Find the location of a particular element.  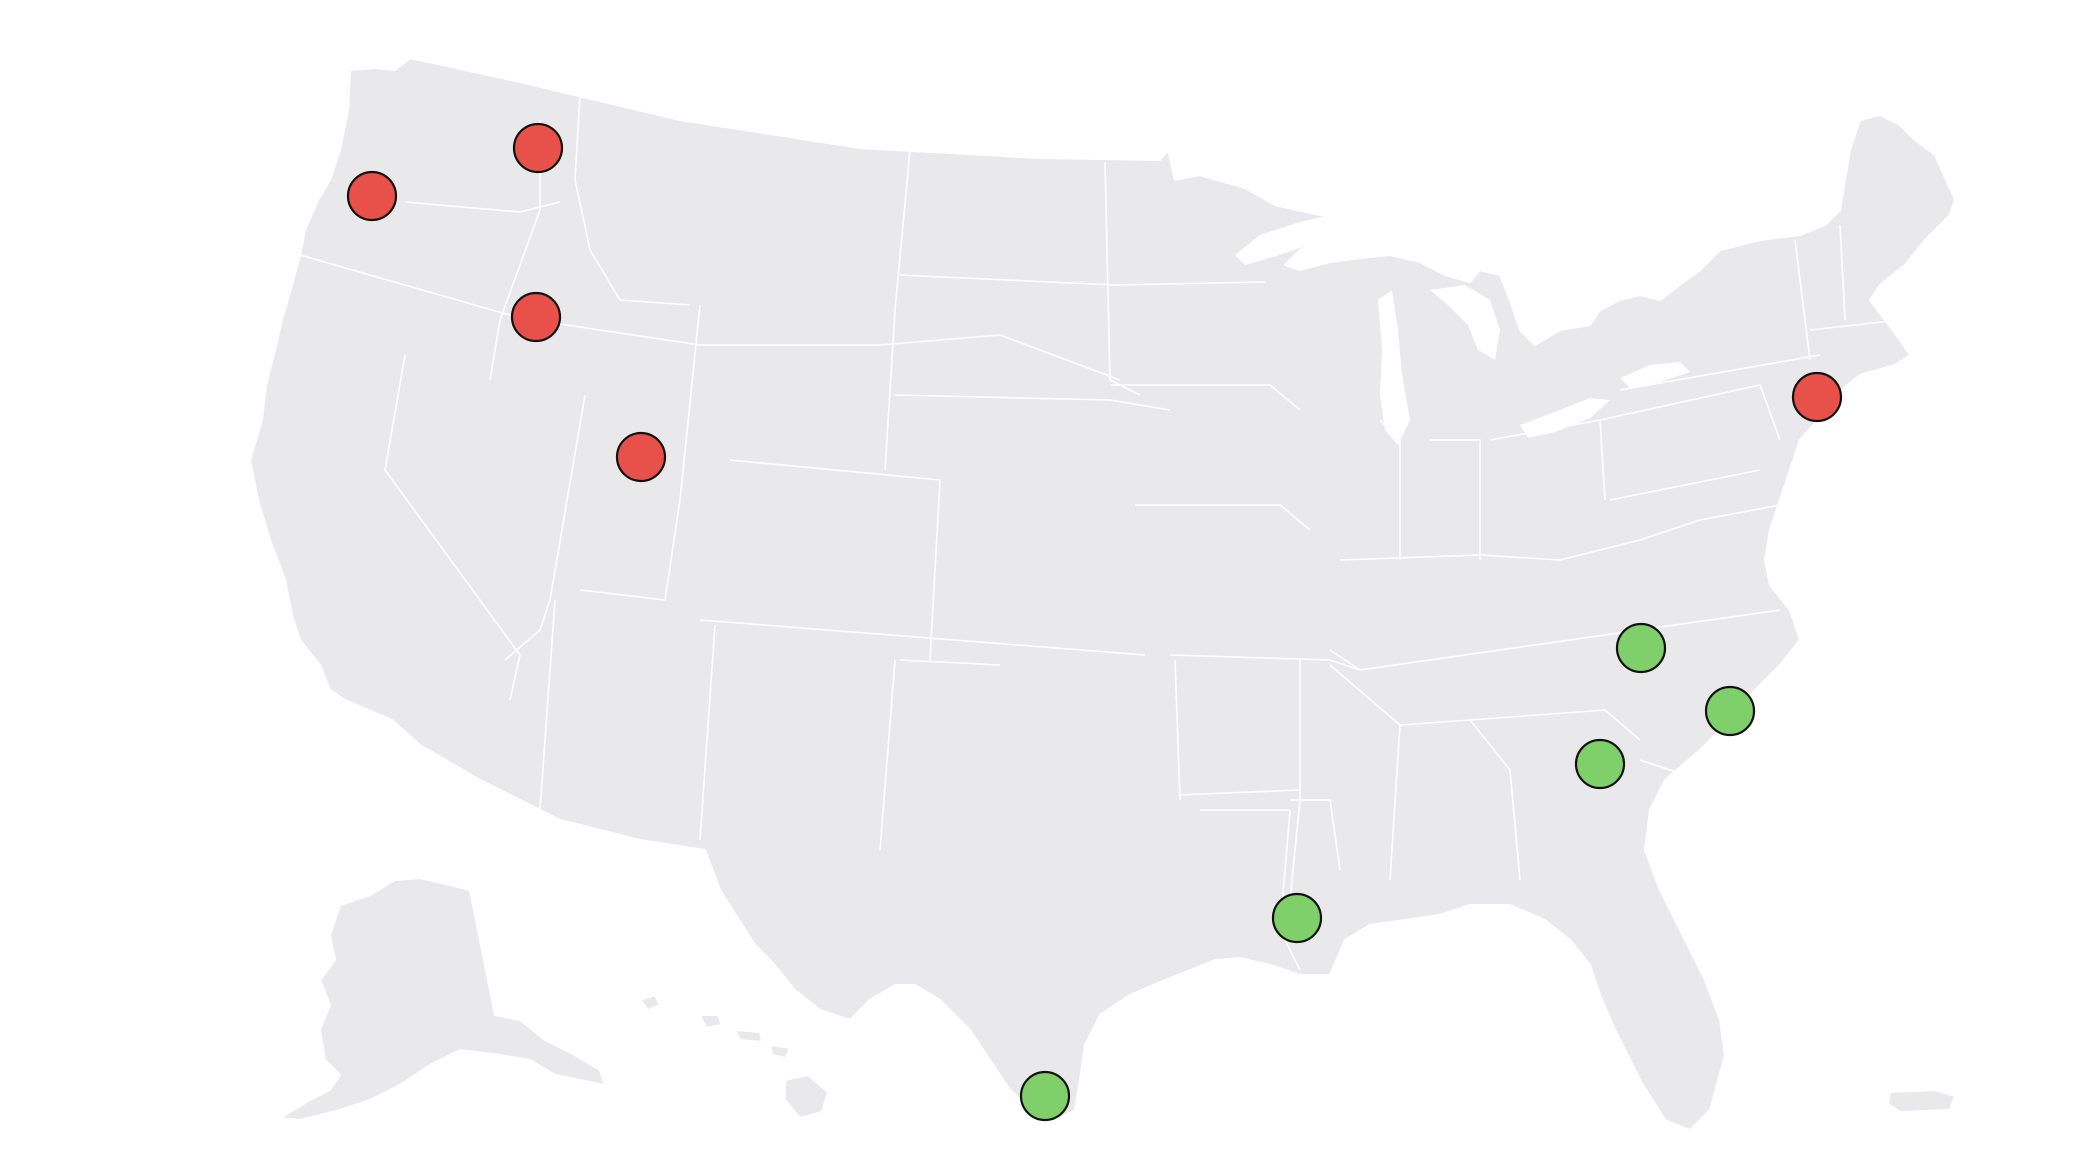

alaska-landmass is located at coordinates (442, 999).